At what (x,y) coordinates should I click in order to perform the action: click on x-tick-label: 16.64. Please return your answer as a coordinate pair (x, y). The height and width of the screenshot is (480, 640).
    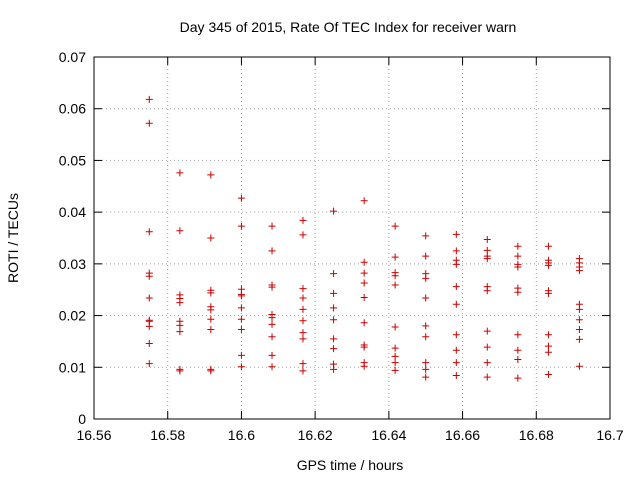
    Looking at the image, I should click on (388, 435).